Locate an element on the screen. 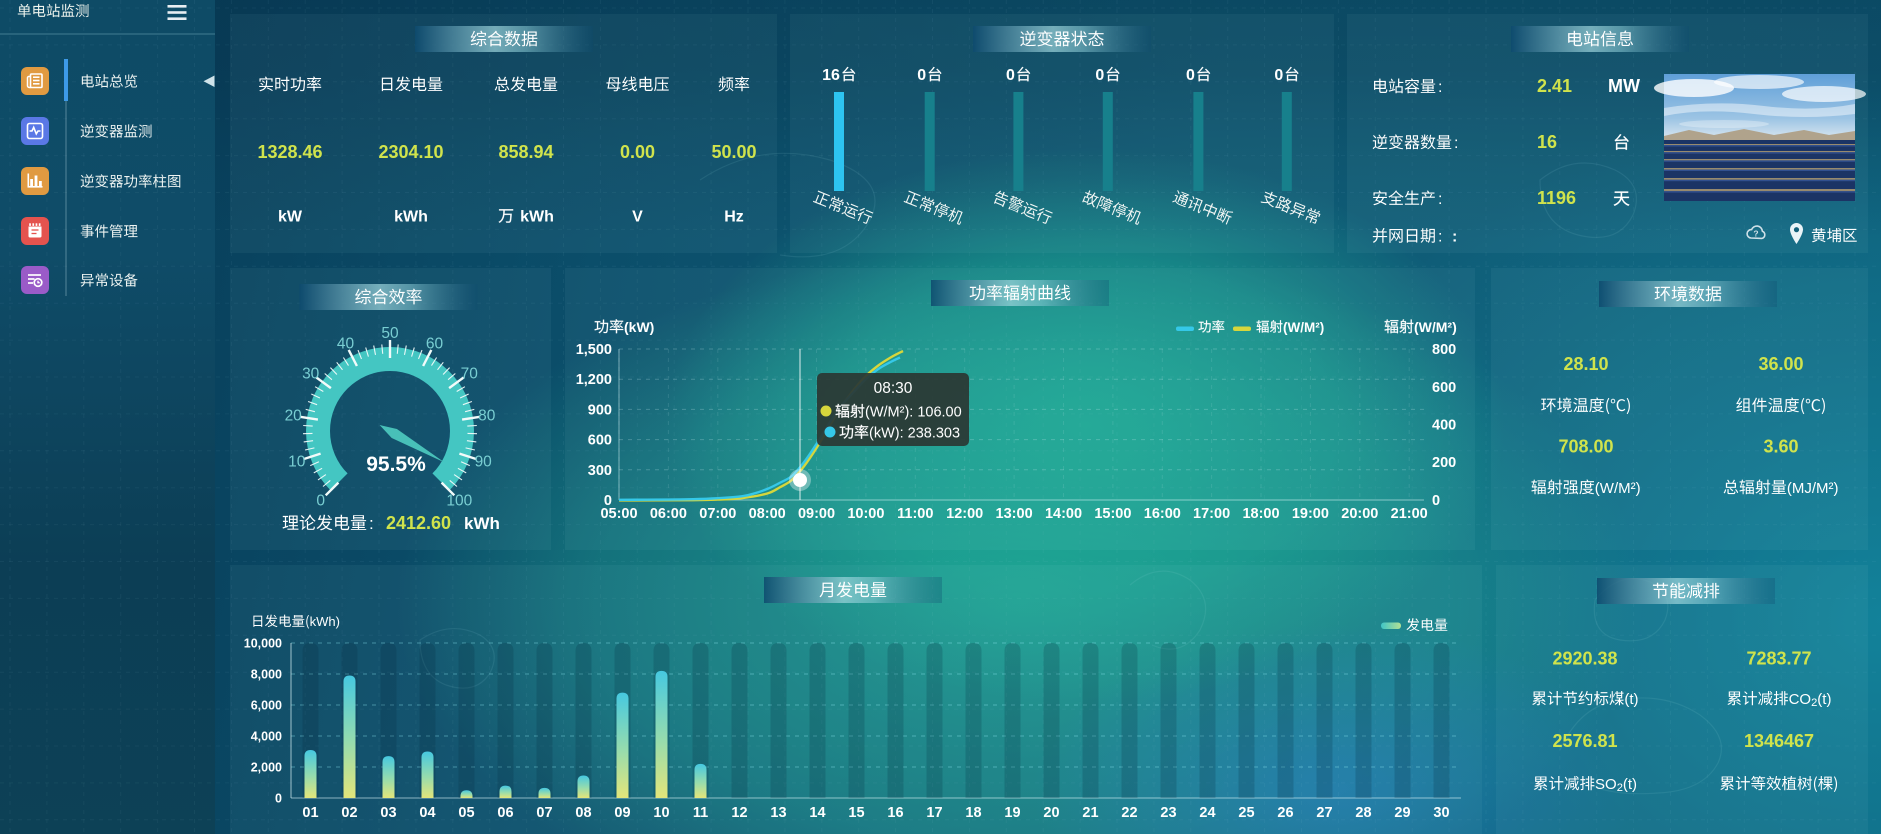 This screenshot has height=834, width=1881. svg-text: 29 is located at coordinates (1402, 813).